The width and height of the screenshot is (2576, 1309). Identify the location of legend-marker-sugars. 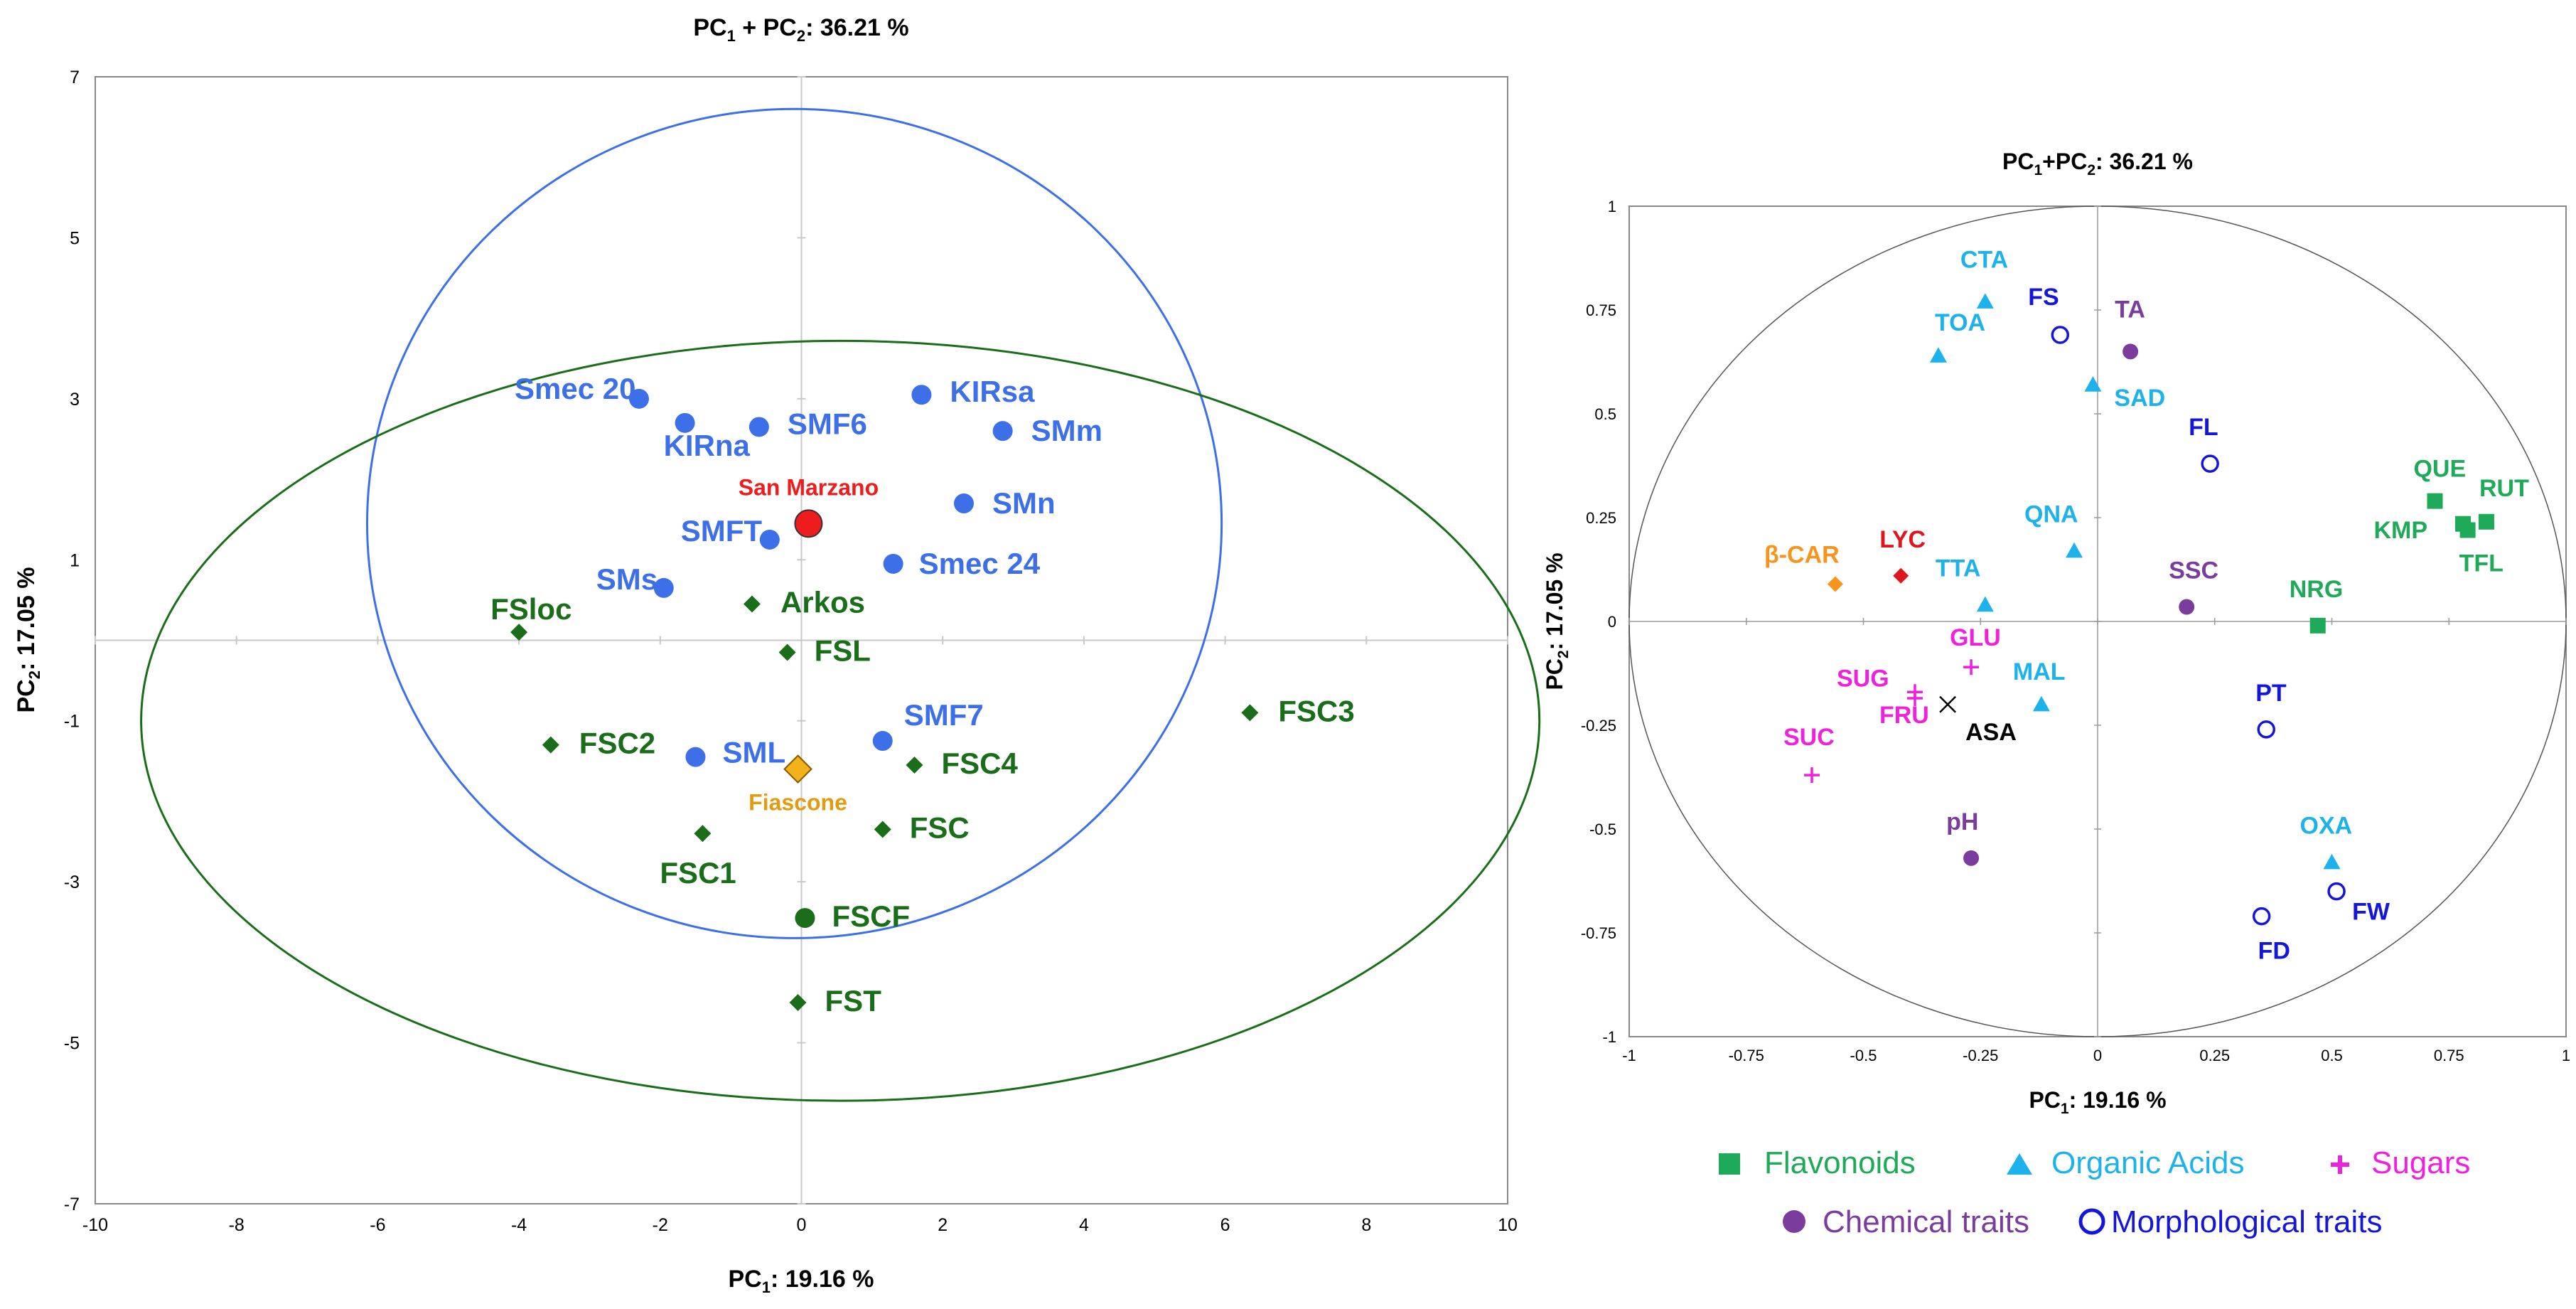
(2340, 1164).